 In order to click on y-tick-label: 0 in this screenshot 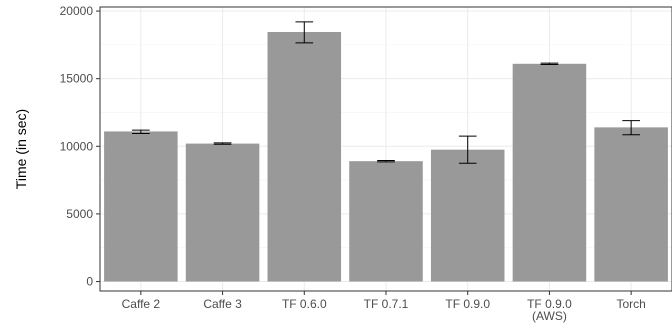, I will do `click(89, 282)`.